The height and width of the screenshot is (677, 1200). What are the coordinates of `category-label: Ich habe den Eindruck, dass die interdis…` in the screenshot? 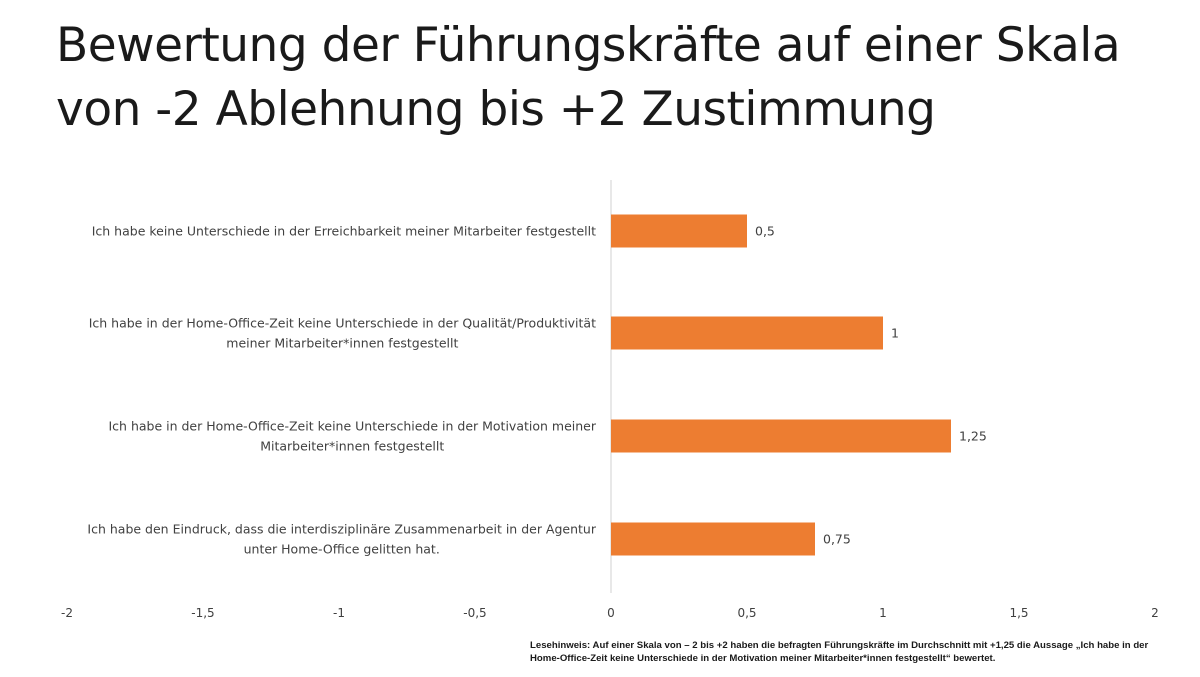 It's located at (341, 539).